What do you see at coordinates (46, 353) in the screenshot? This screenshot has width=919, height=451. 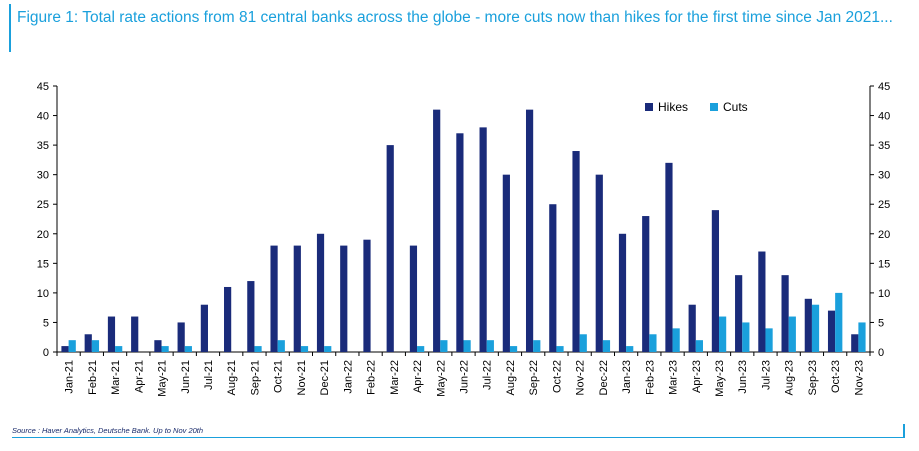 I see `y-tick-label-left: 0` at bounding box center [46, 353].